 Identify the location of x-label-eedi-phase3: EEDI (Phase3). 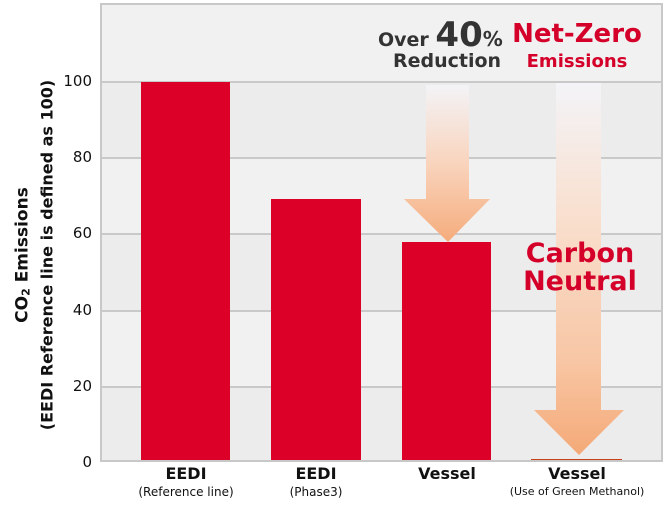
(316, 482).